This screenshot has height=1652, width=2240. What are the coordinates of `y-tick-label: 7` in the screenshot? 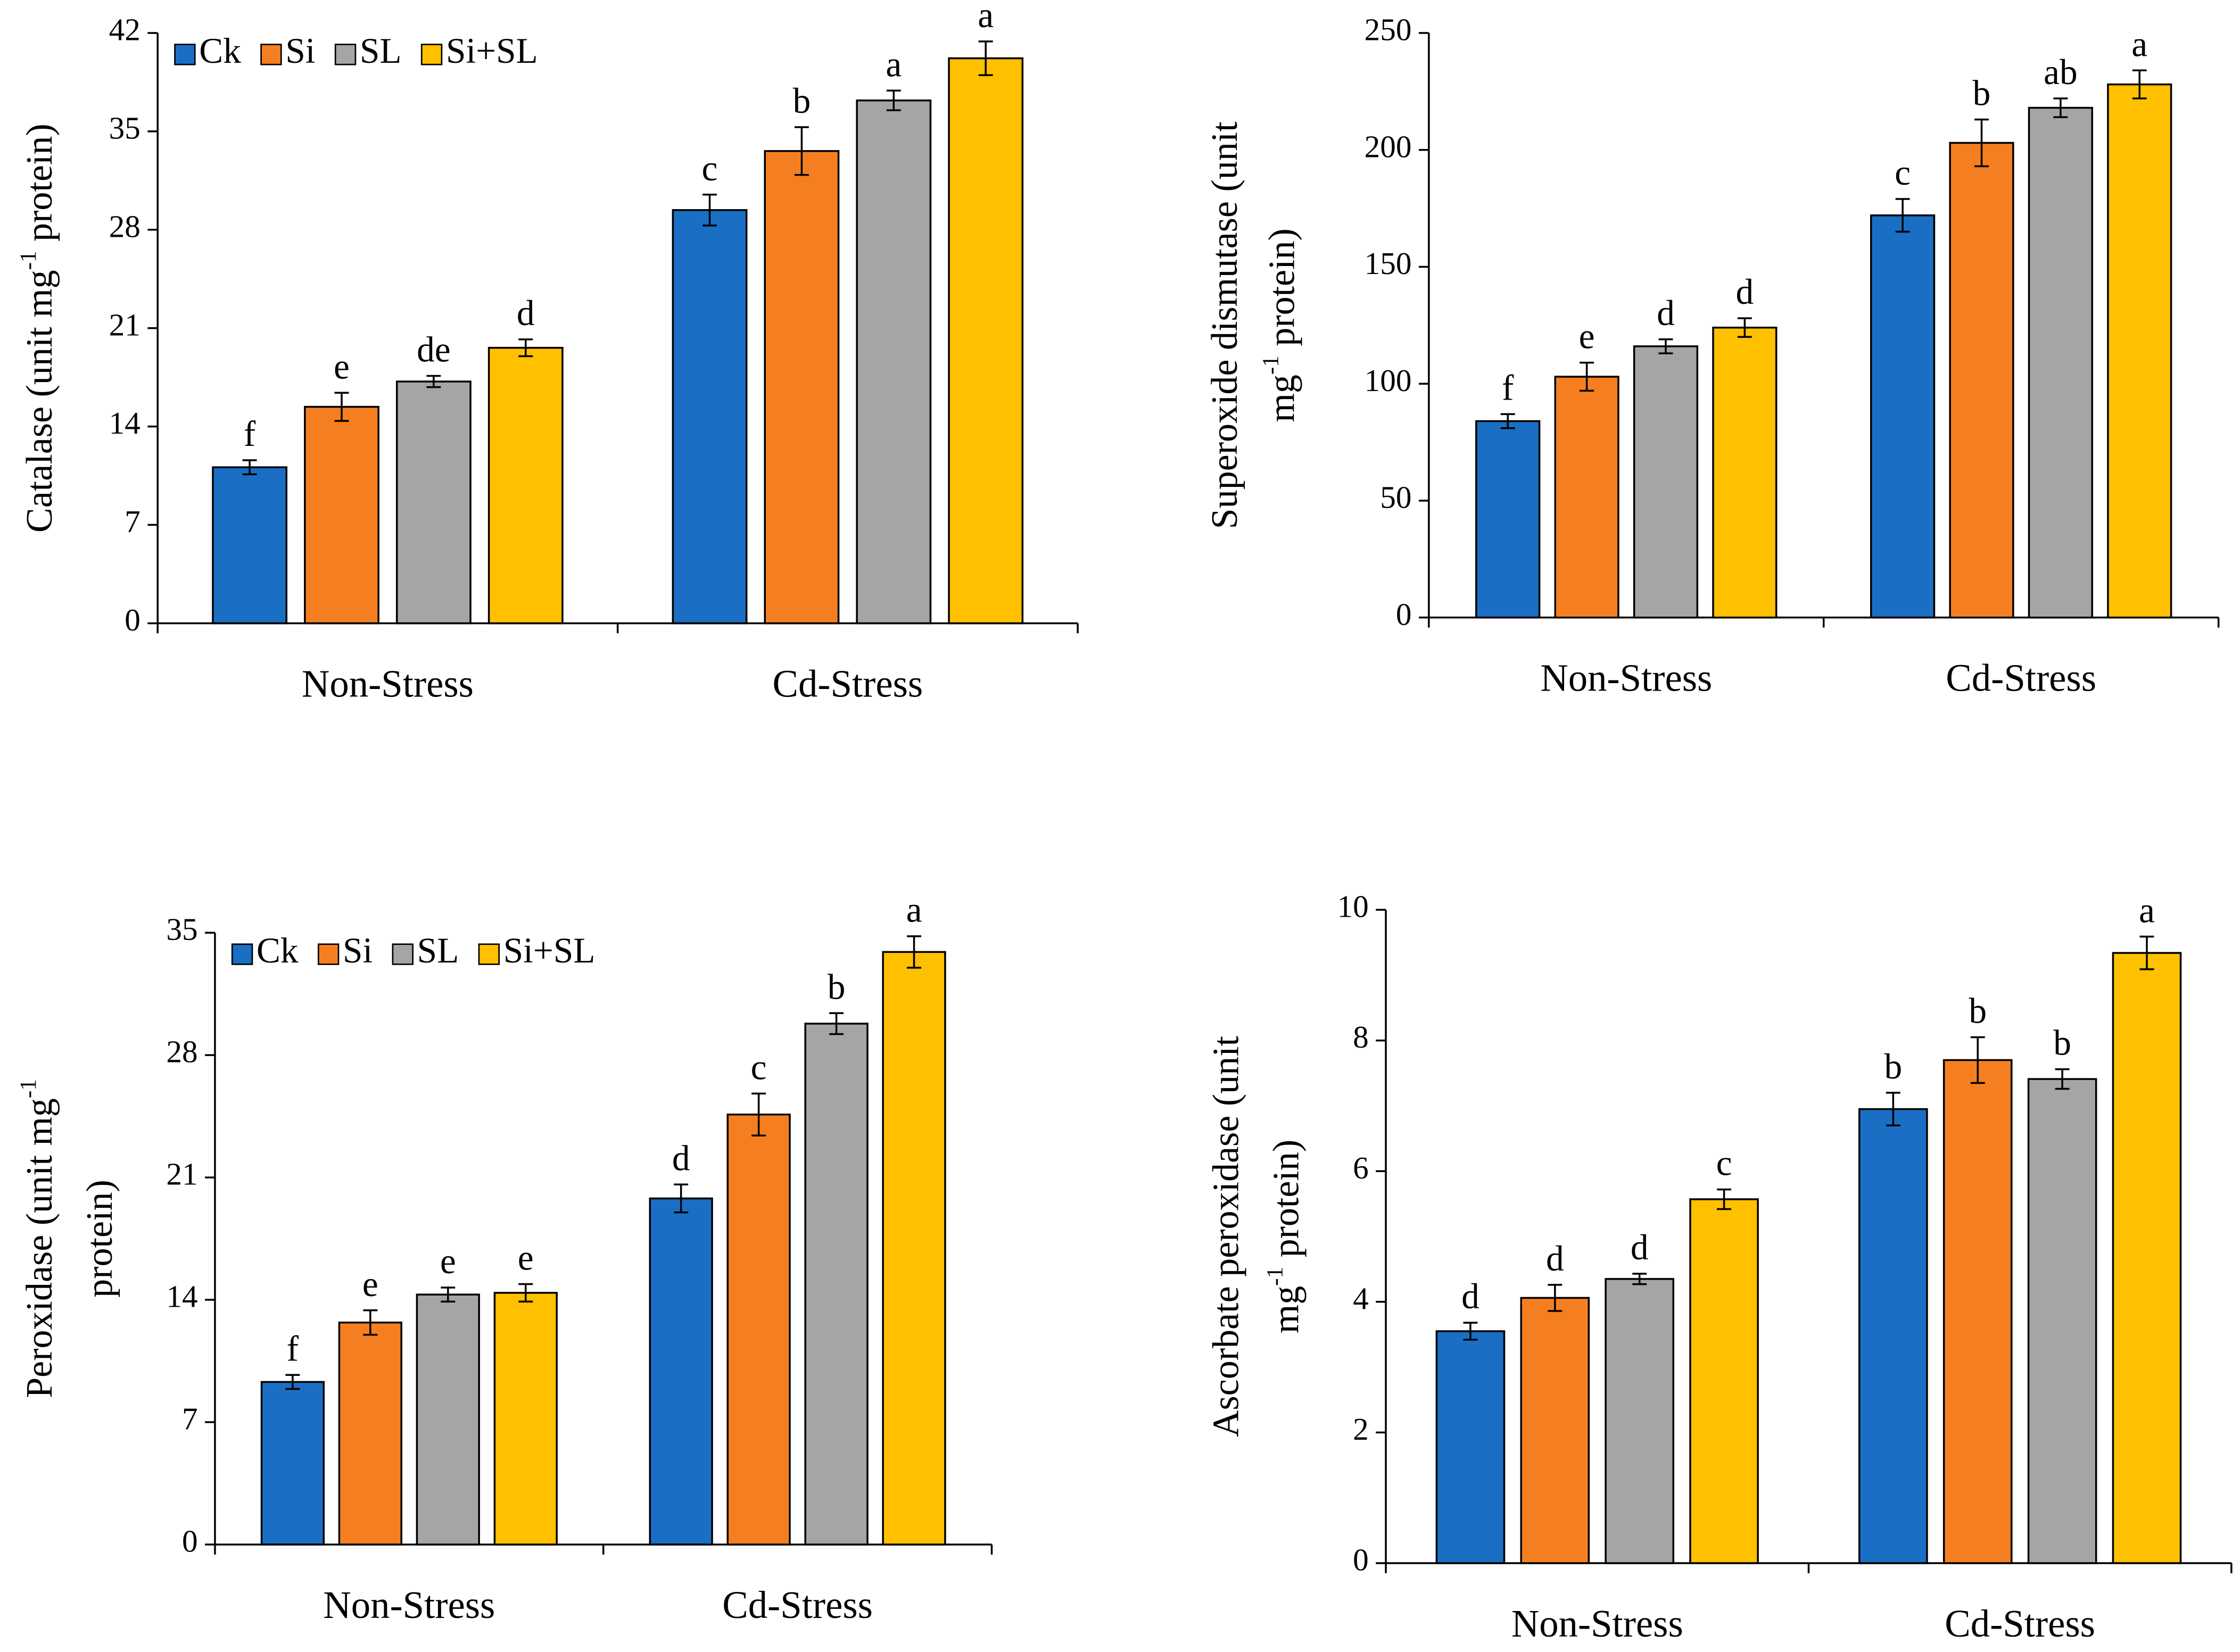 It's located at (190, 1419).